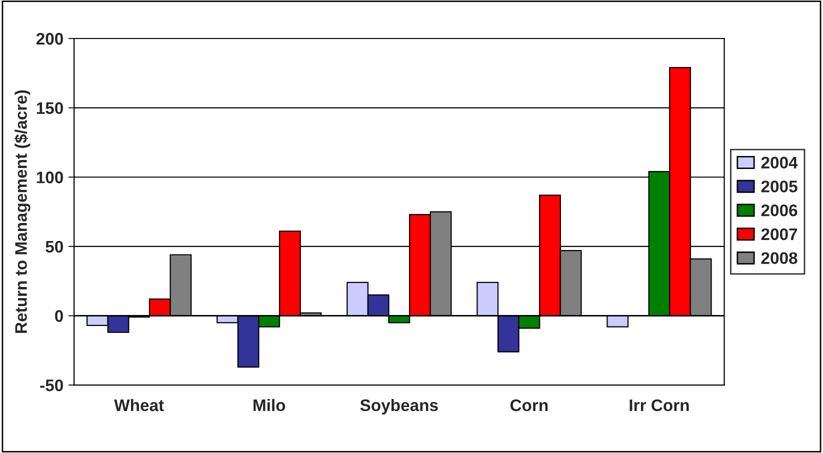 This screenshot has width=823, height=453. What do you see at coordinates (779, 258) in the screenshot?
I see `legend-label: 2008` at bounding box center [779, 258].